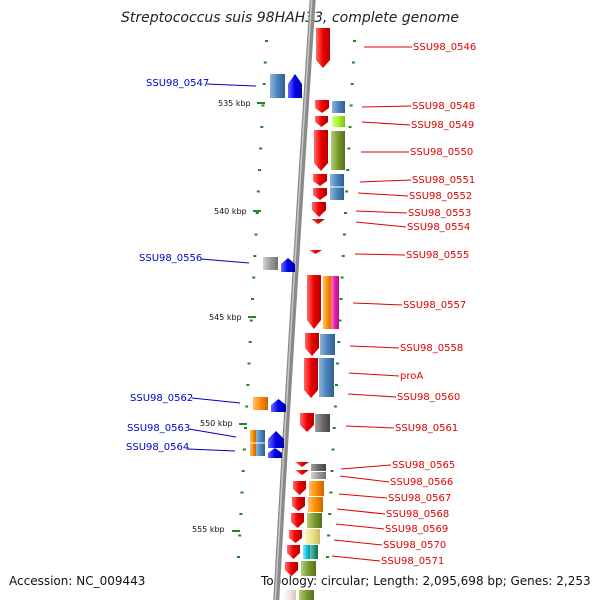 The image size is (600, 600). I want to click on gene-label-ssu98-0566: SSU98_0566, so click(421, 482).